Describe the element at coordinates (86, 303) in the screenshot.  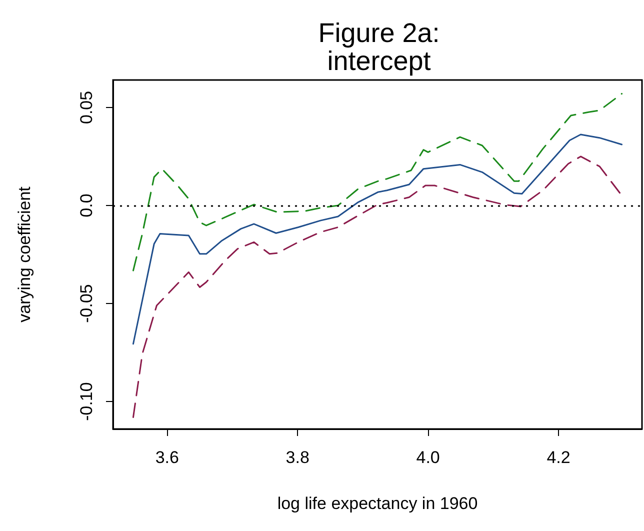
I see `y-tick-label: -0.05` at that location.